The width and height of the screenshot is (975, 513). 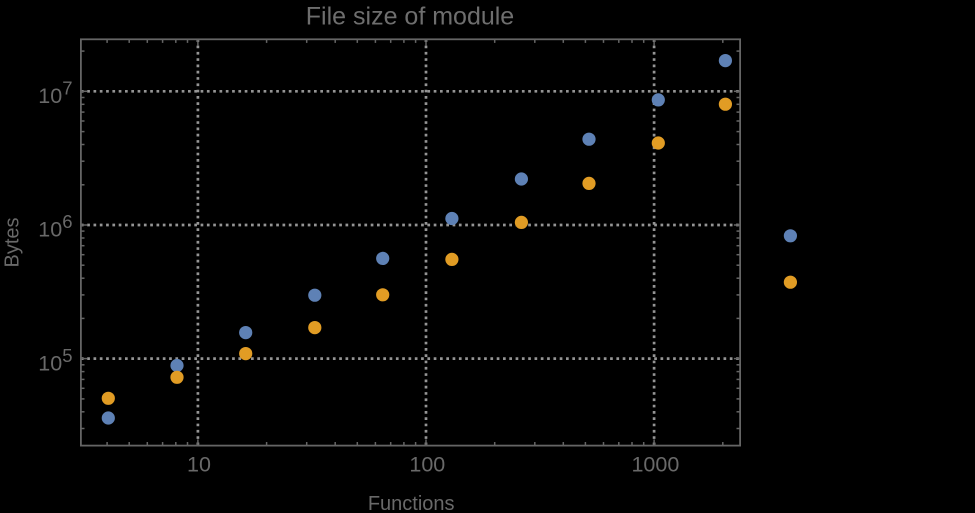 I want to click on svg-text: Functions, so click(x=411, y=503).